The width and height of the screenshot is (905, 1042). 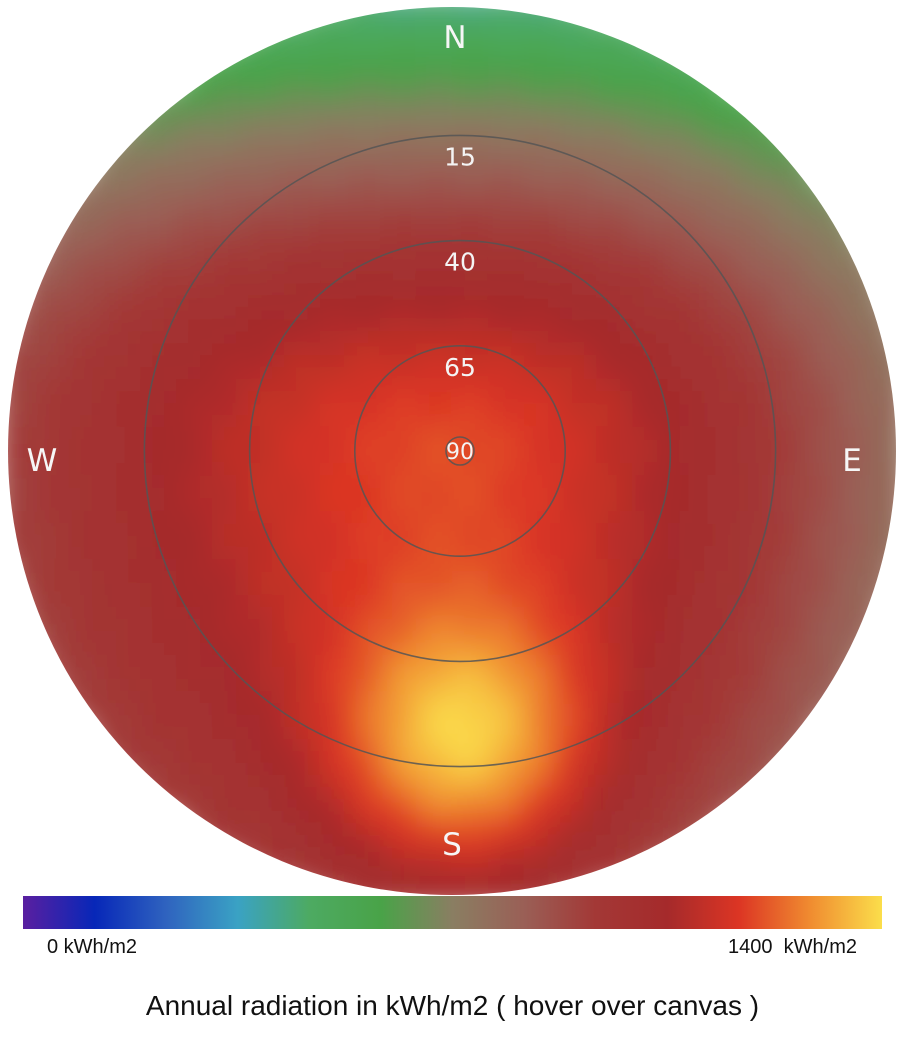 What do you see at coordinates (792, 947) in the screenshot?
I see `colorbar-max-label: 1400 kWh/m2` at bounding box center [792, 947].